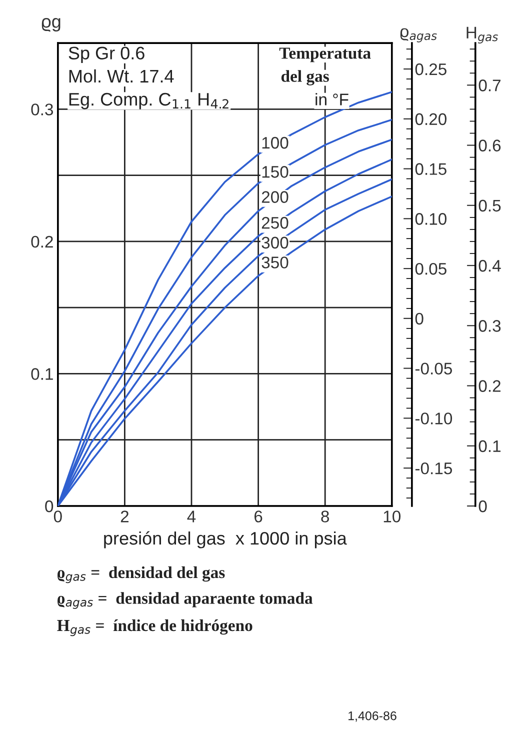 This screenshot has width=517, height=736. What do you see at coordinates (42, 110) in the screenshot?
I see `y-tick-label: 0.3` at bounding box center [42, 110].